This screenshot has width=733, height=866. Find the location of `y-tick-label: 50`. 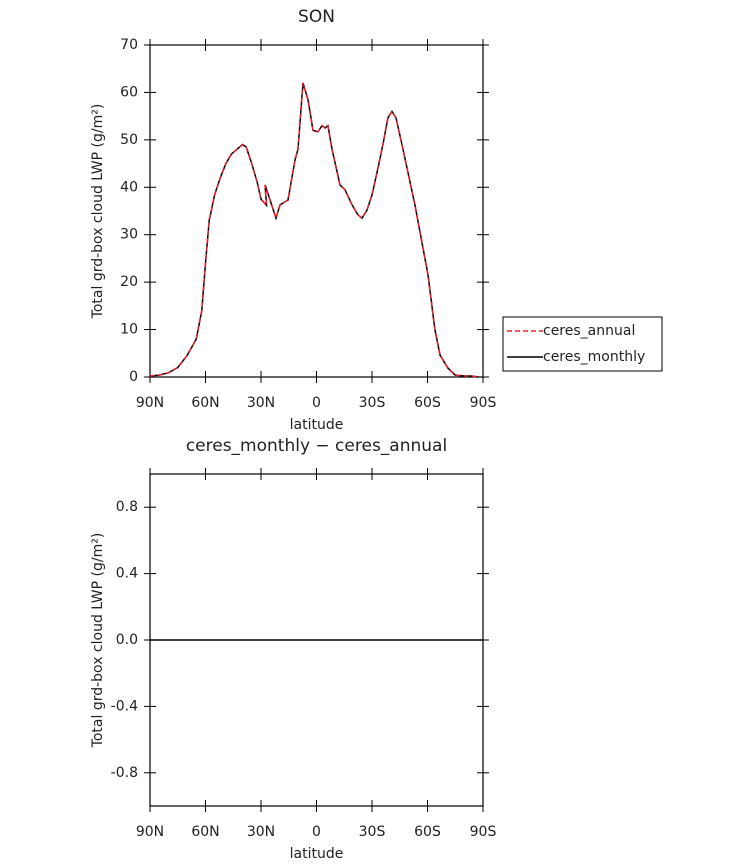

y-tick-label: 50 is located at coordinates (129, 140).